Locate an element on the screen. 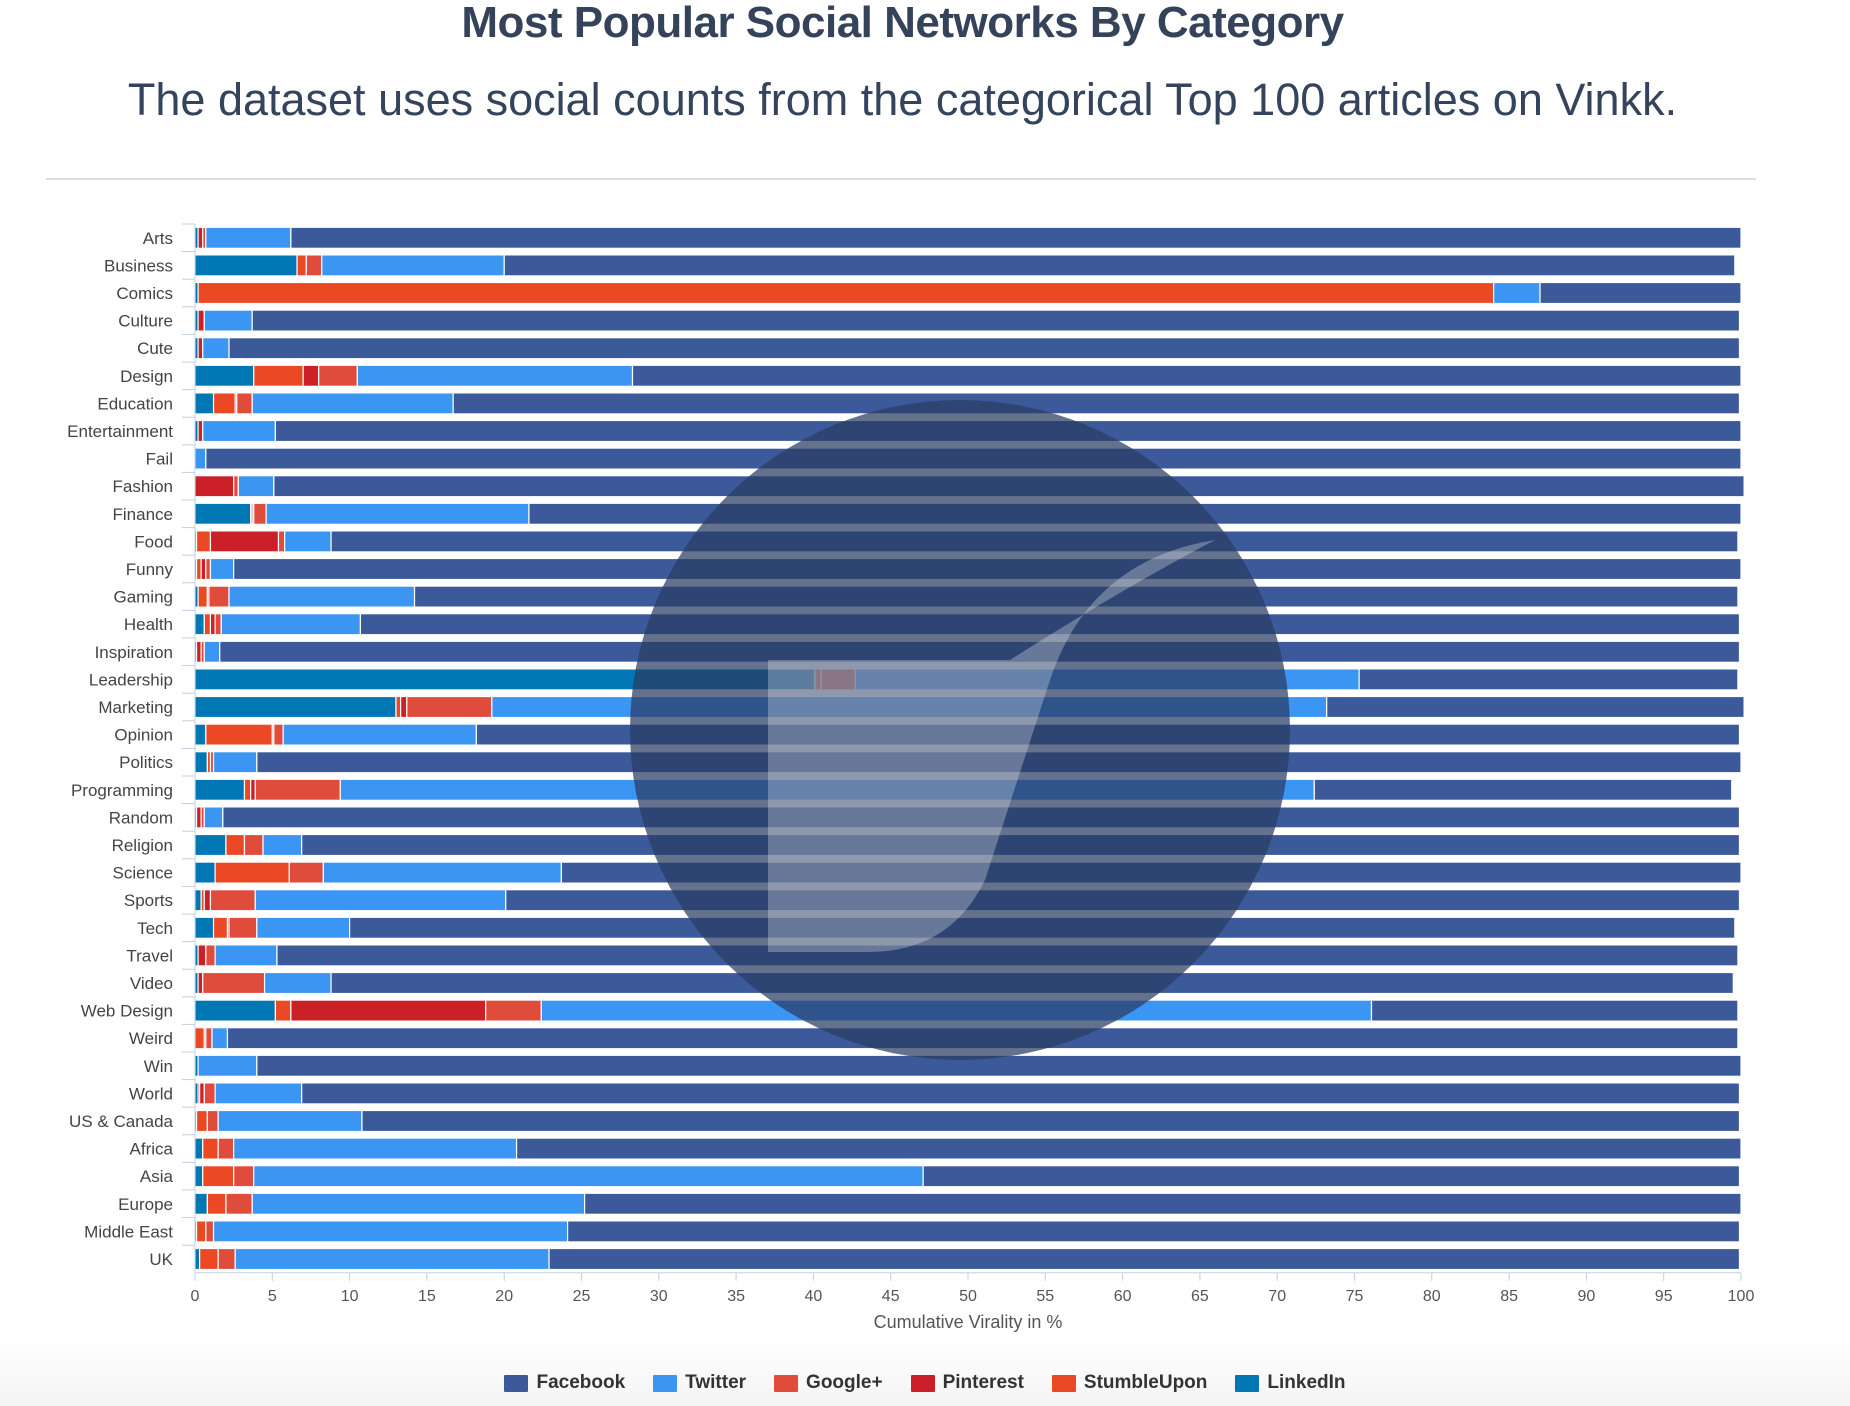 The image size is (1850, 1406). bar-education-stumbleupon is located at coordinates (224, 403).